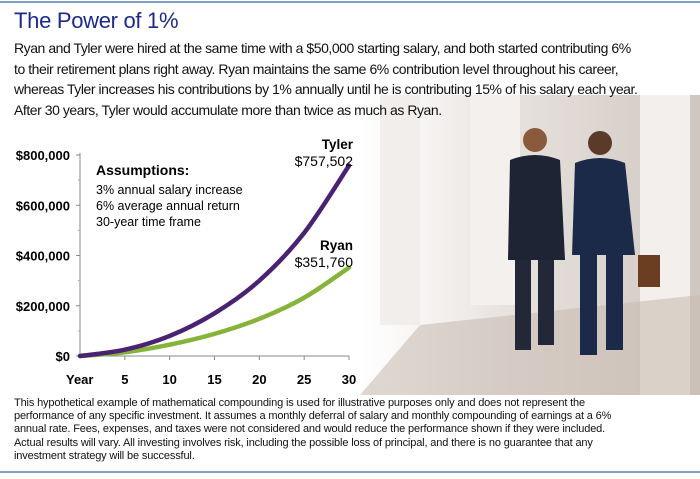 The height and width of the screenshot is (479, 700). What do you see at coordinates (43, 155) in the screenshot?
I see `y-tick-label: $800,000` at bounding box center [43, 155].